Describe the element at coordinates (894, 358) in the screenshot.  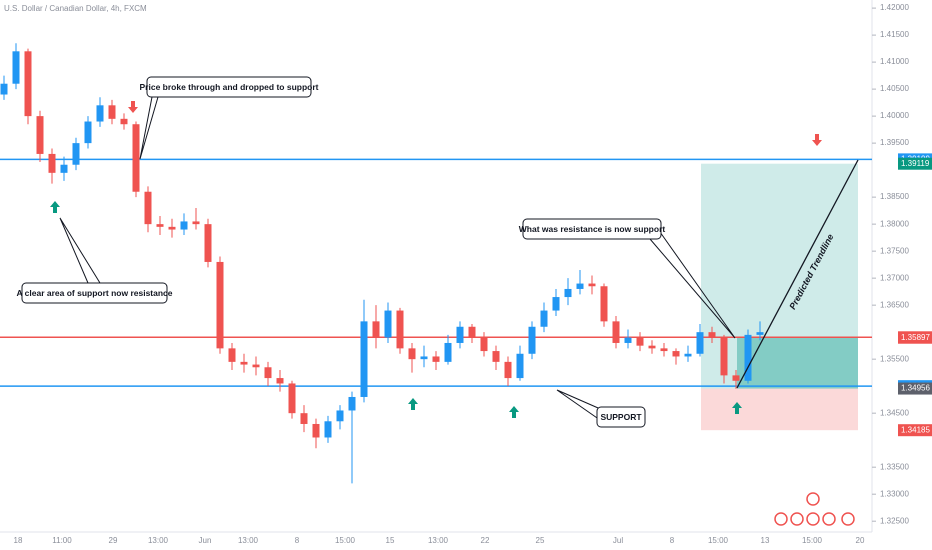
I see `y-tick-label: 1.35500` at that location.